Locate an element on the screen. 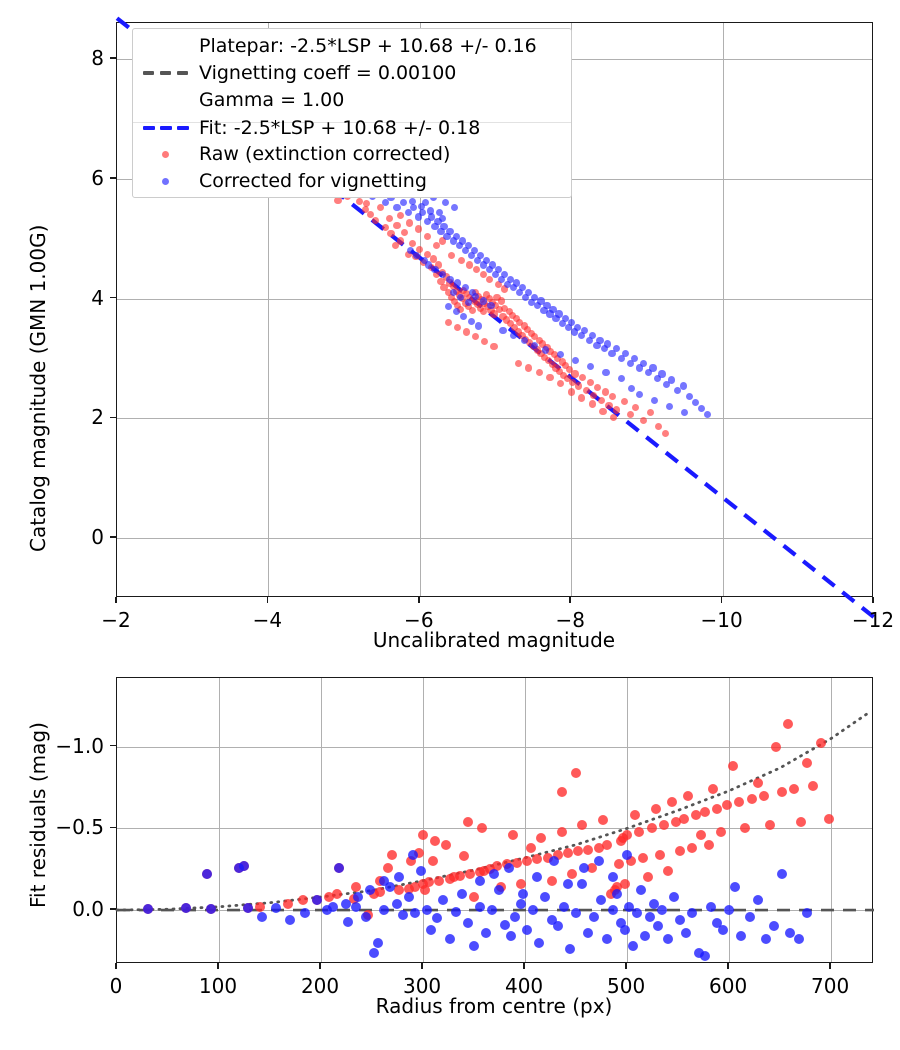  x-tick-label: 400 is located at coordinates (524, 986).